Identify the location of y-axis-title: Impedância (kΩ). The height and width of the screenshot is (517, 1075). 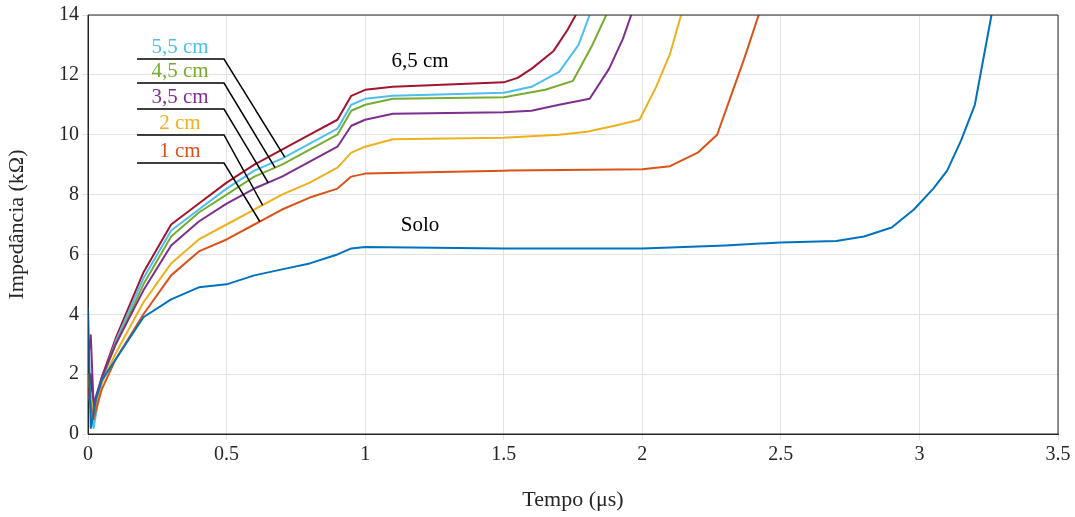
(15, 224).